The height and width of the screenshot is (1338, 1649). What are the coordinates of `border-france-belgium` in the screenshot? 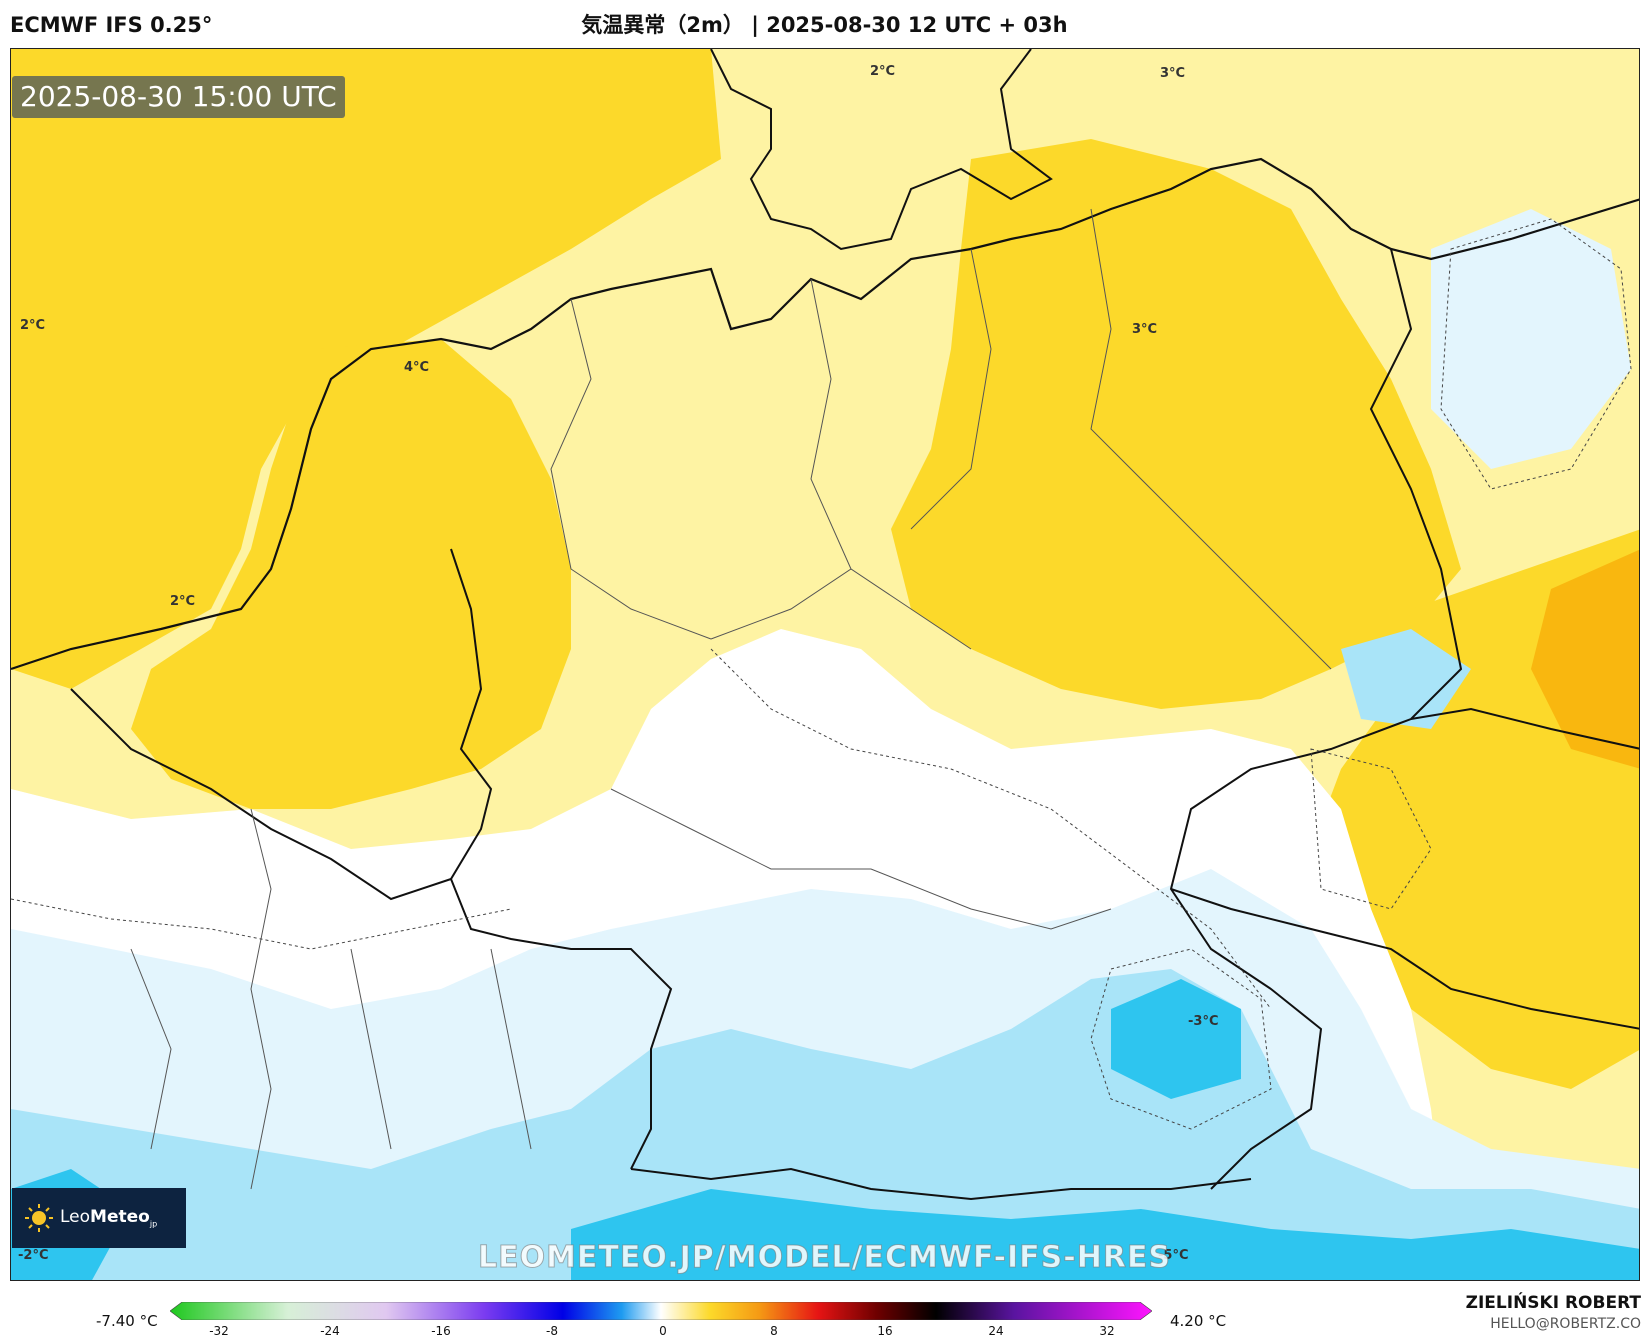 It's located at (261, 794).